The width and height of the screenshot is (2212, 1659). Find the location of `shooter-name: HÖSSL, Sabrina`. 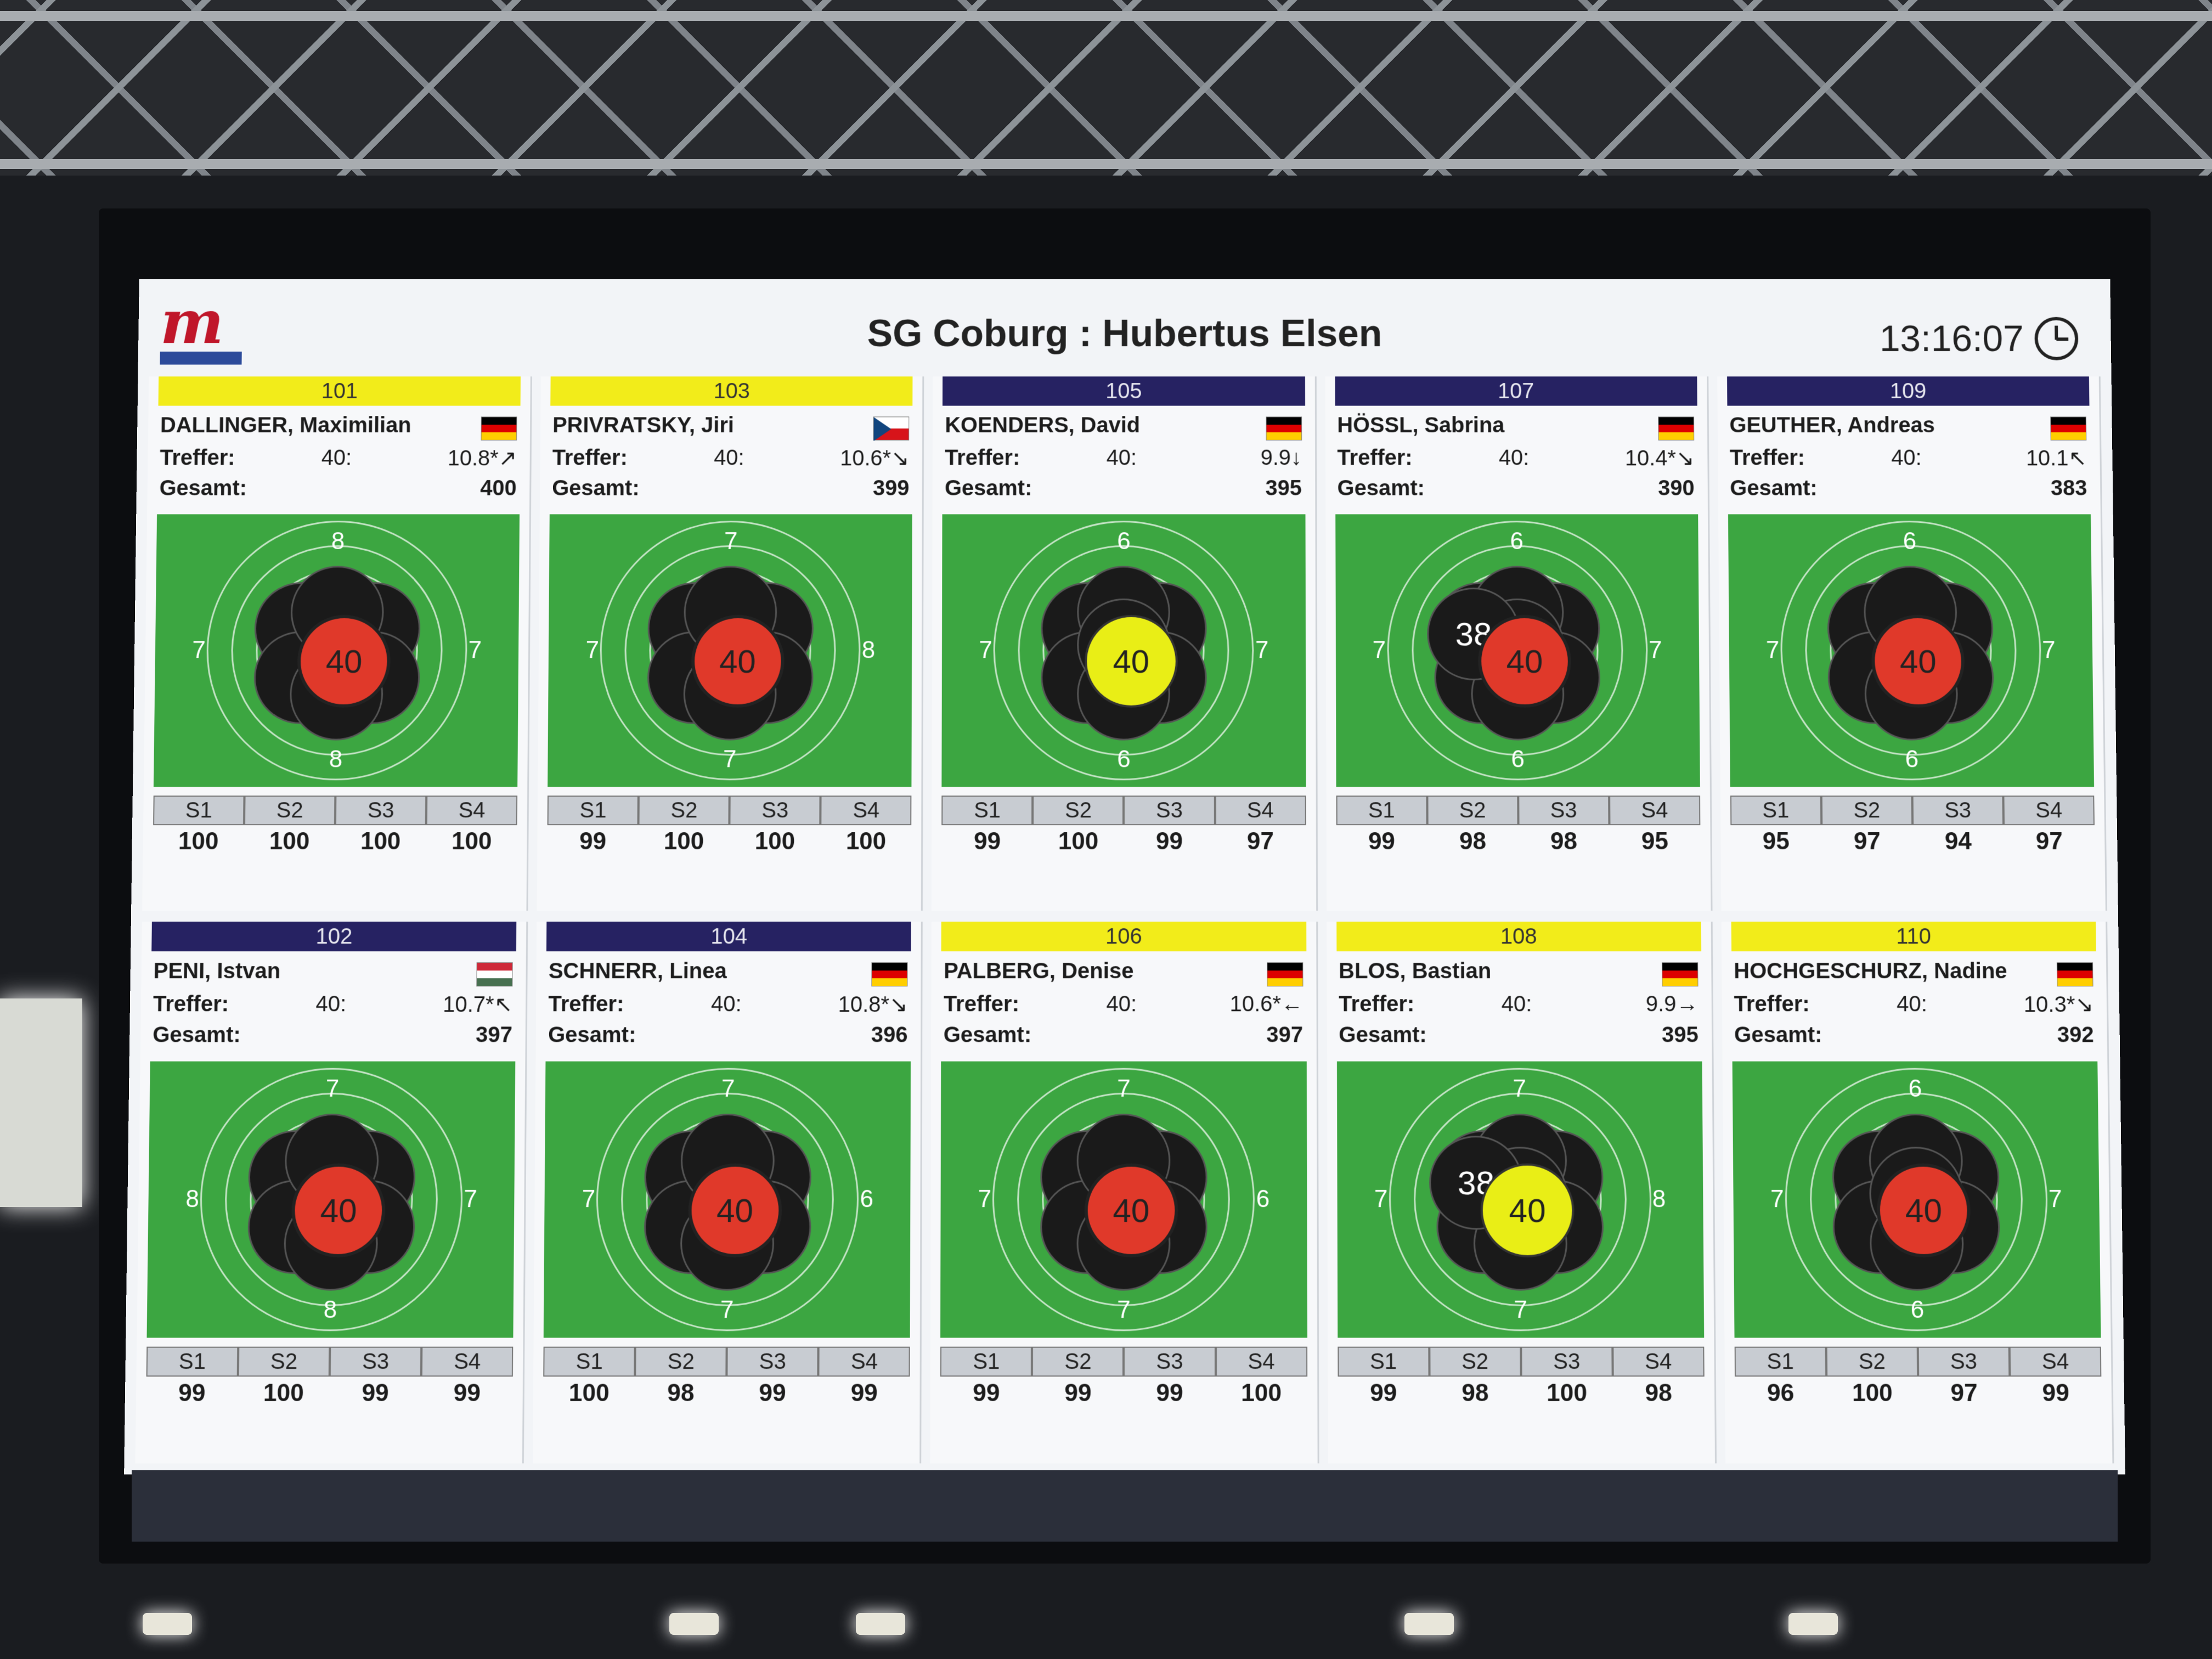

shooter-name: HÖSSL, Sabrina is located at coordinates (1420, 425).